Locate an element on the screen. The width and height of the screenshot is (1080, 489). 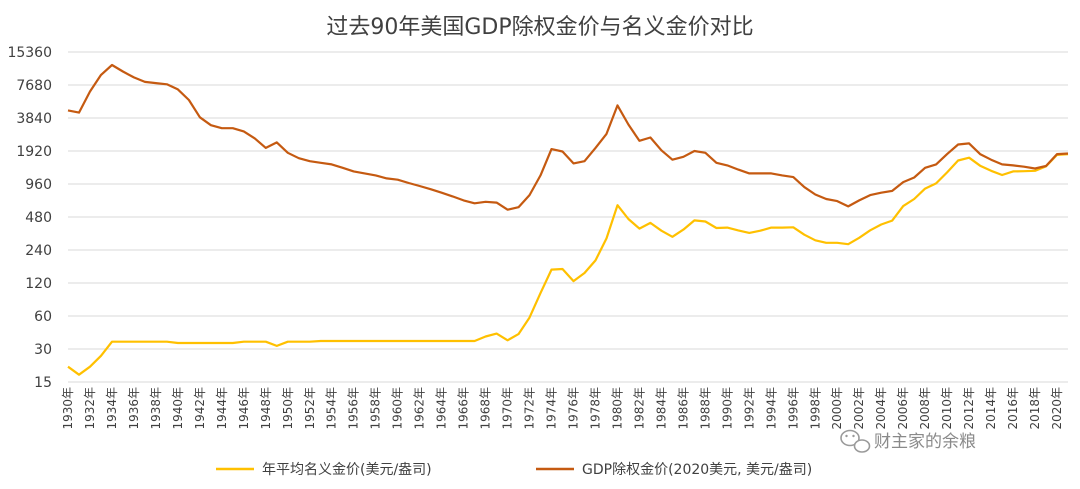
y-tick-label: 960 is located at coordinates (38, 185).